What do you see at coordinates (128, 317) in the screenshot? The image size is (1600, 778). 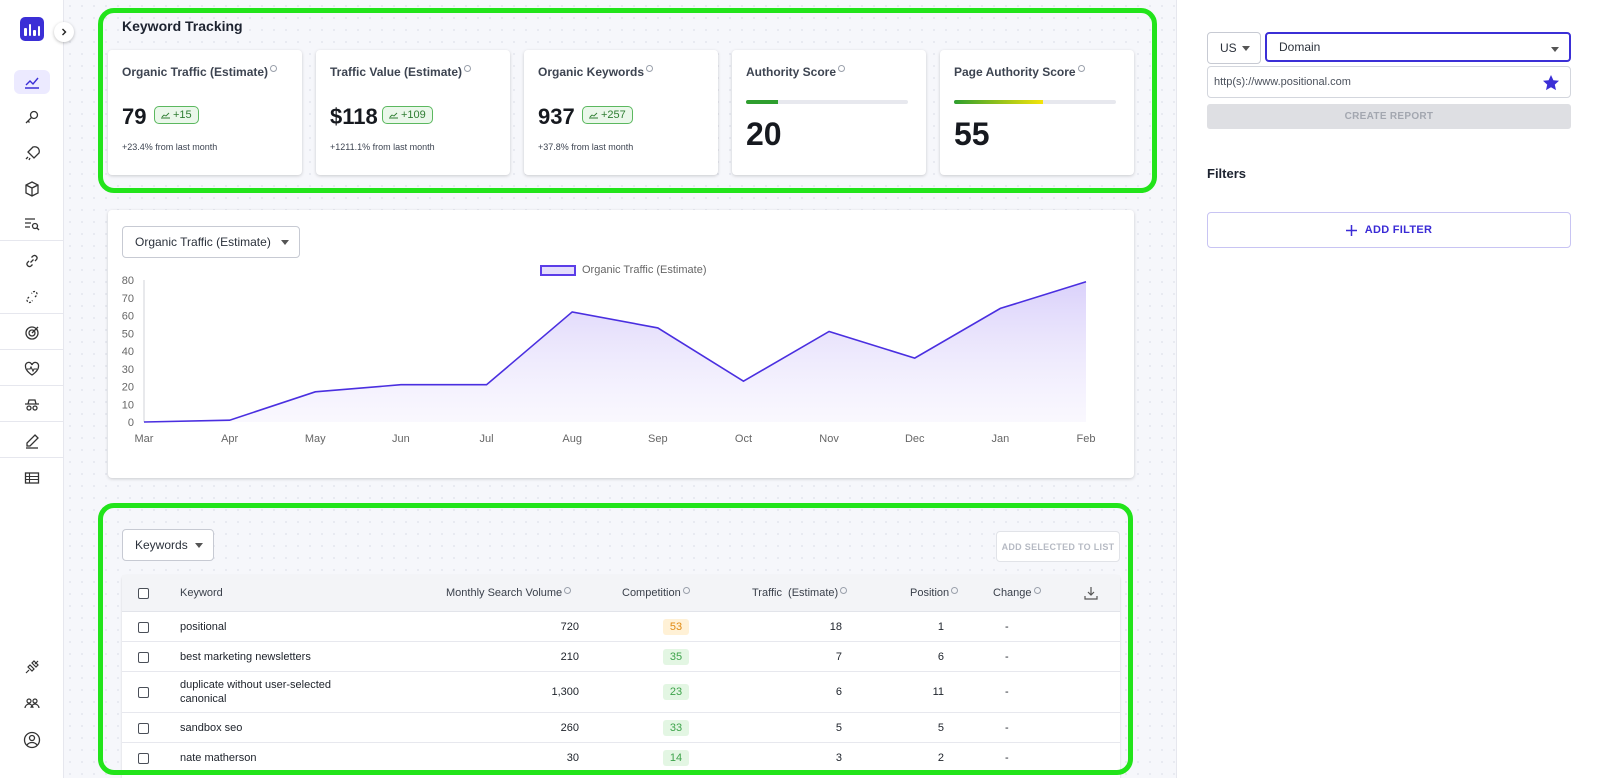 I see `y-tick-label: 60` at bounding box center [128, 317].